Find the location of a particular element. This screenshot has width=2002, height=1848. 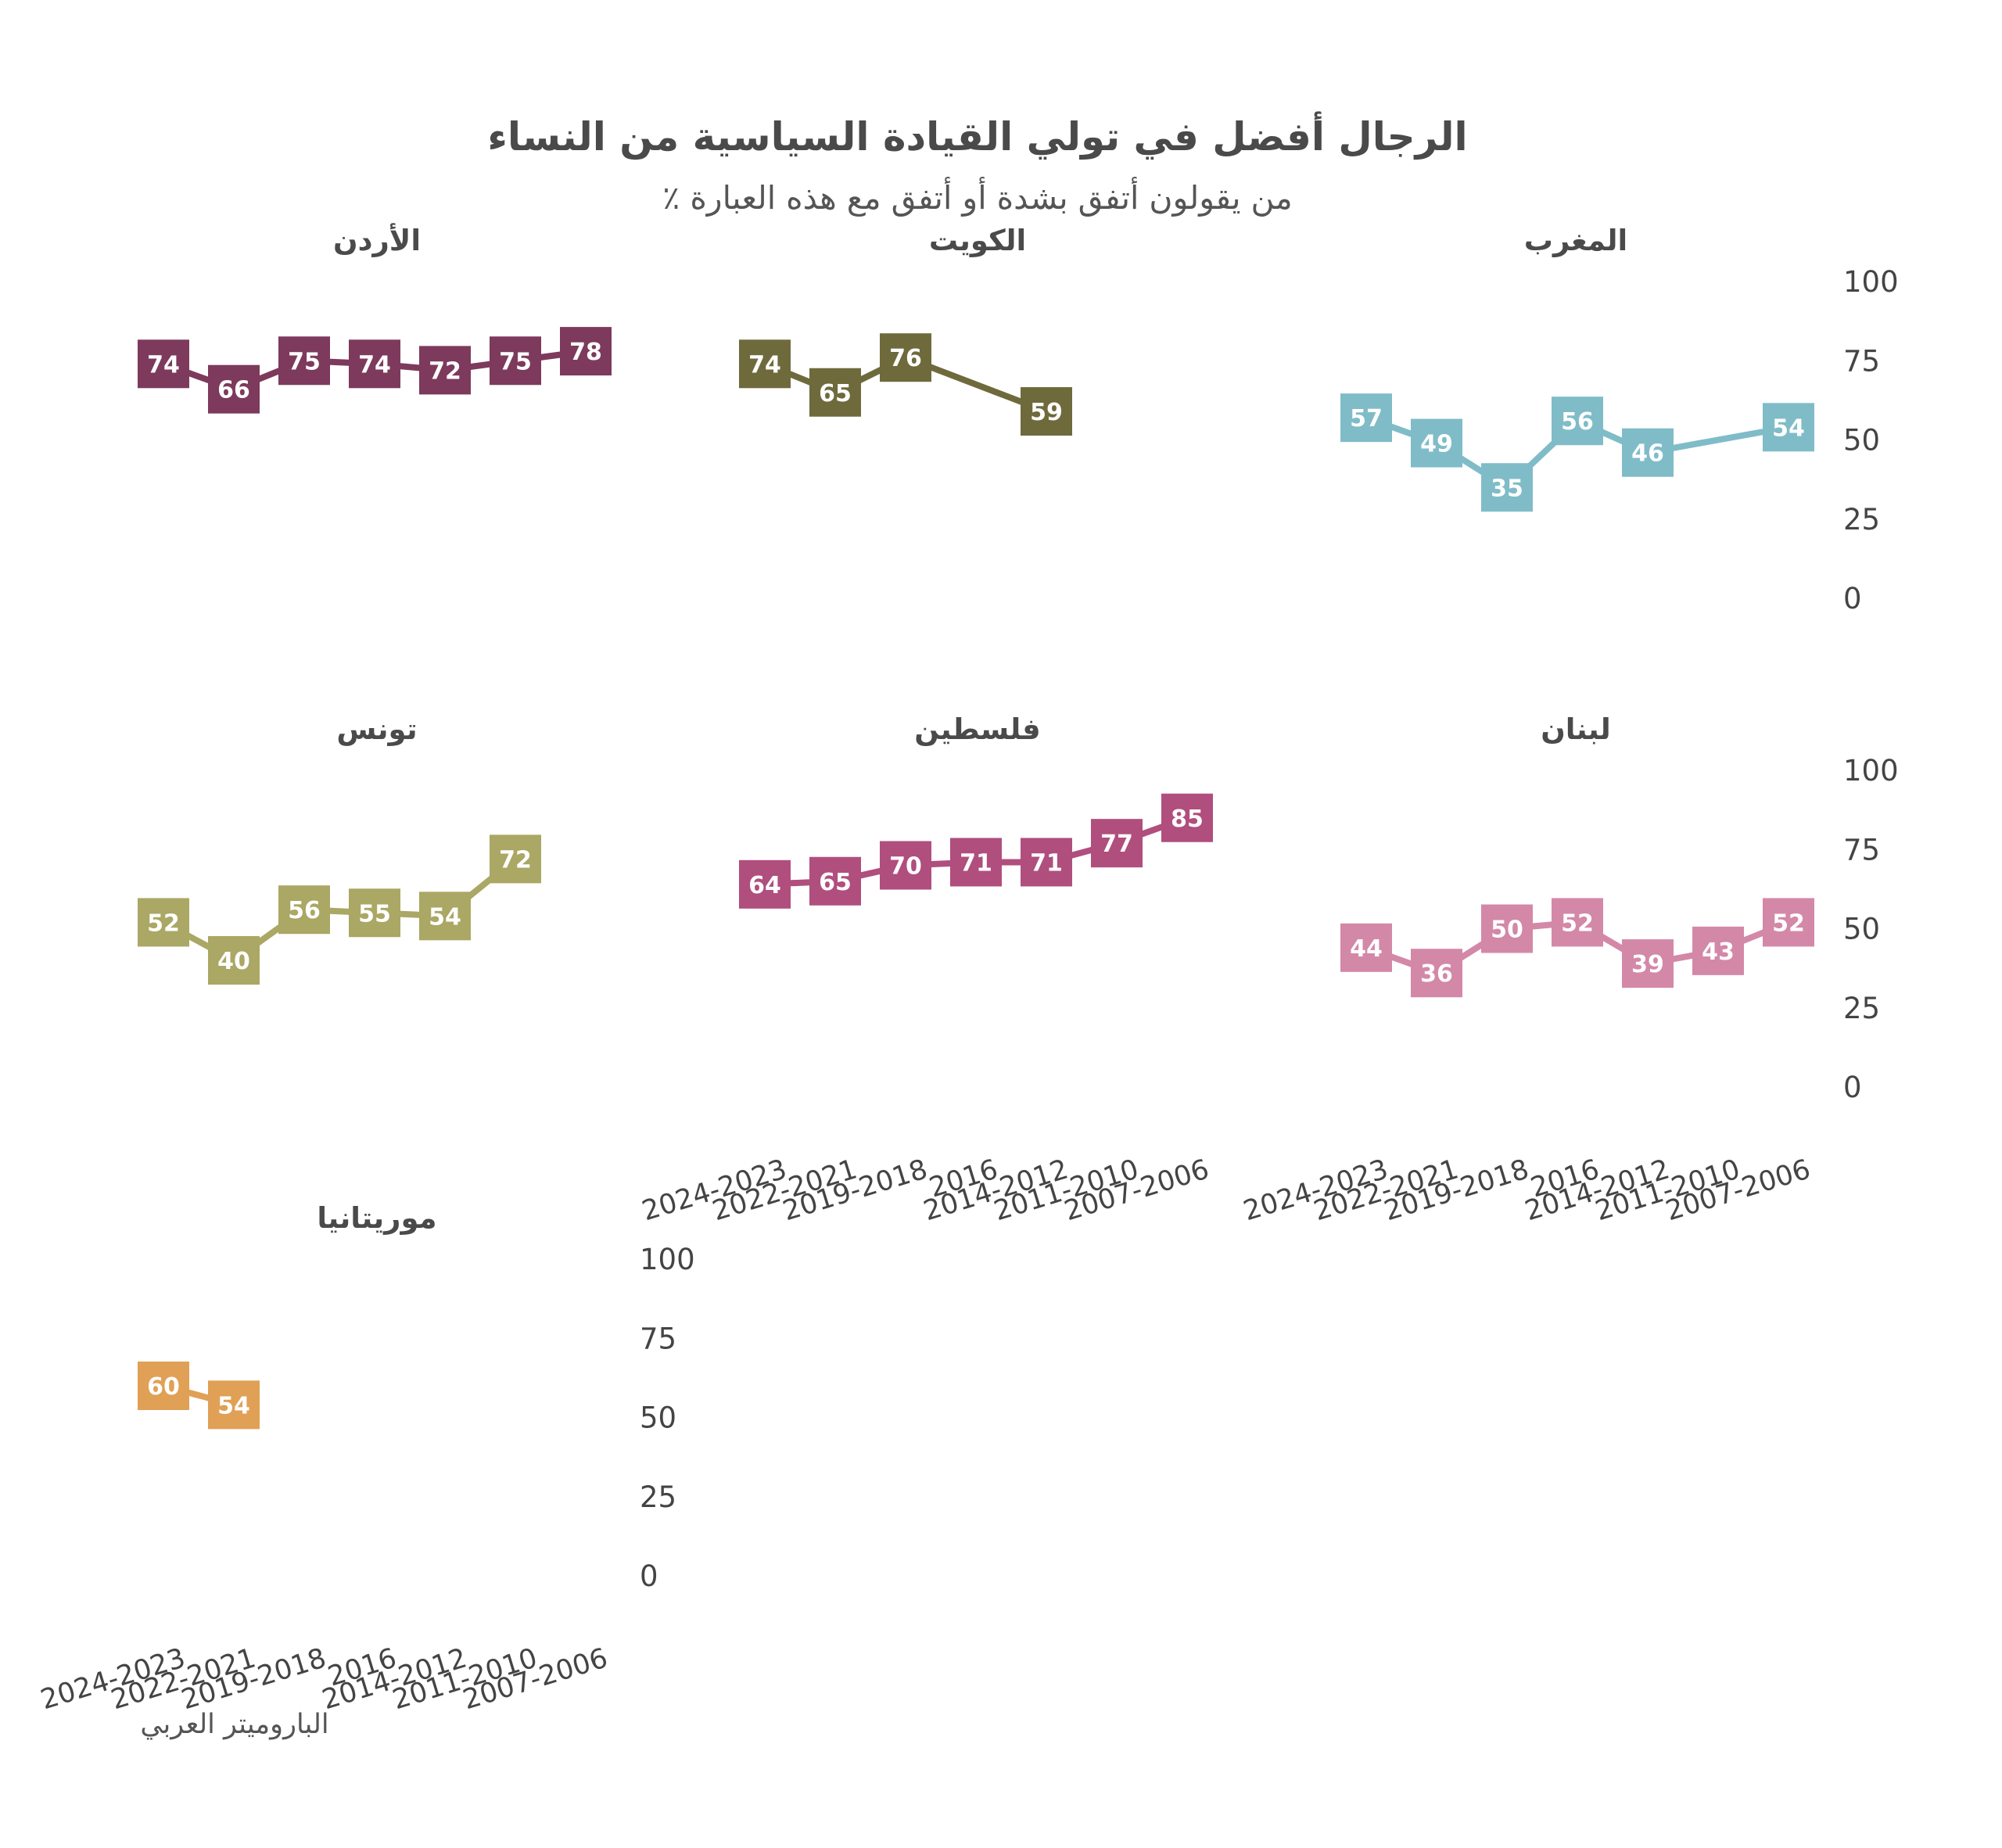

series-line is located at coordinates (905, 384).